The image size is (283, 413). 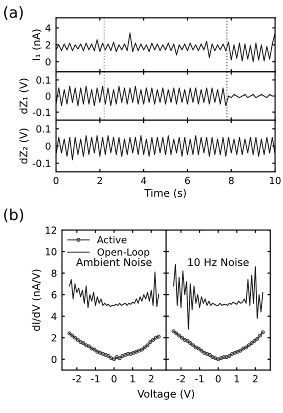 I want to click on x-tick-label: 8, so click(x=231, y=180).